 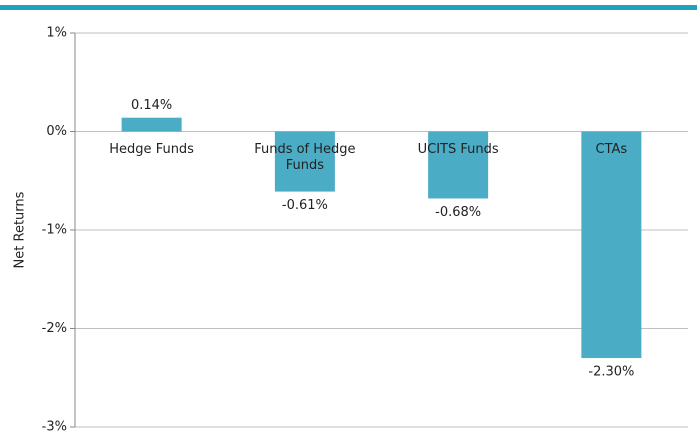 I want to click on x-tick-label-box: UCITS Funds, so click(x=458, y=149).